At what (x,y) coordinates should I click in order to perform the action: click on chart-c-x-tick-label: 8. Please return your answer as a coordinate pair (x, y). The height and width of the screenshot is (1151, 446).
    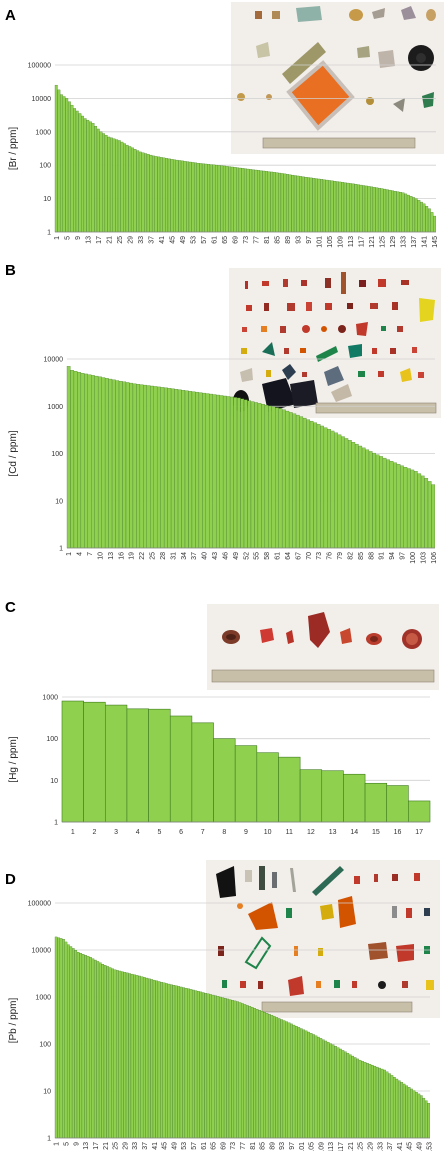
    Looking at the image, I should click on (224, 832).